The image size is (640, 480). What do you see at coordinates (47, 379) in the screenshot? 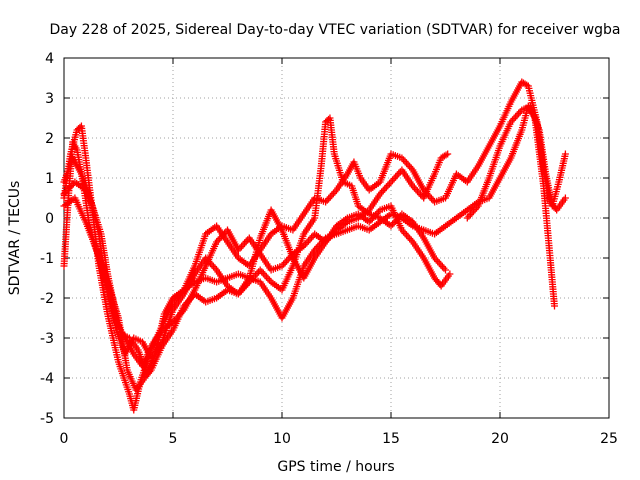
I see `y-tick-label: -4` at bounding box center [47, 379].